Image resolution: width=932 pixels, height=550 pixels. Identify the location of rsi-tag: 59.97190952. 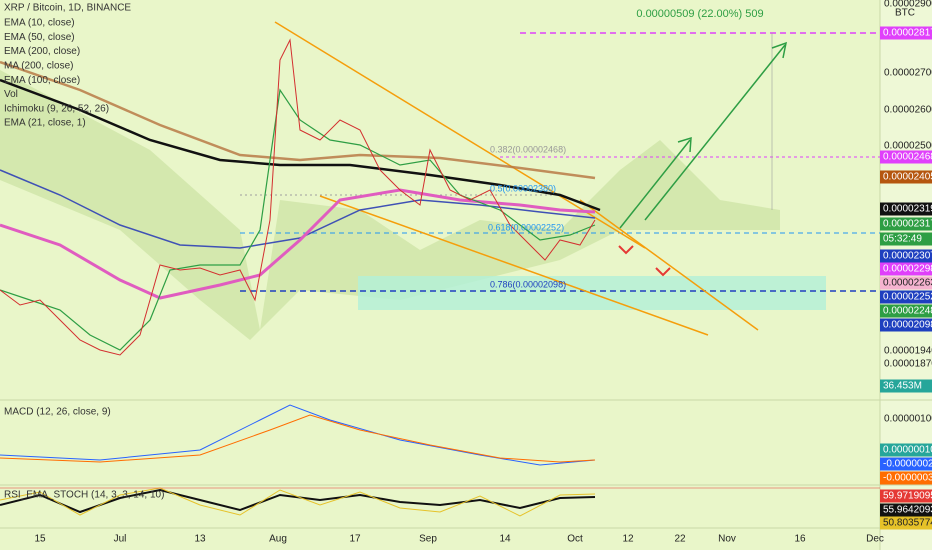
(907, 496).